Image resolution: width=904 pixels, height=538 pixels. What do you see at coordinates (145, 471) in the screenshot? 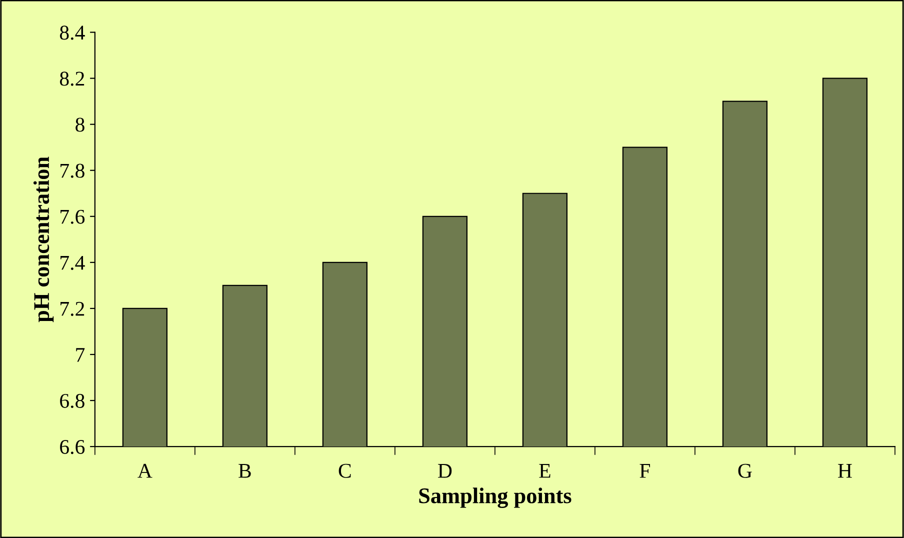
I see `x-tick-label: A` at bounding box center [145, 471].